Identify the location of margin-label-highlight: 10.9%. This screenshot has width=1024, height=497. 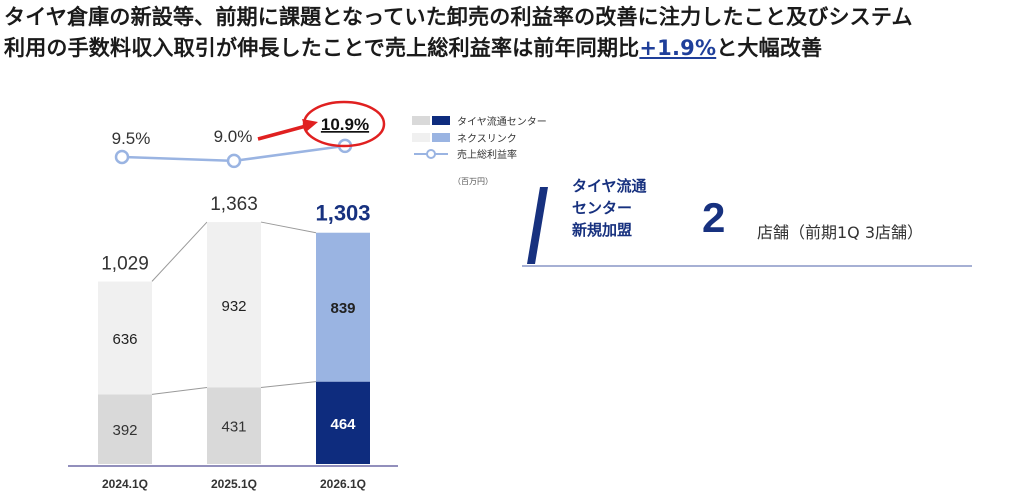
(345, 124).